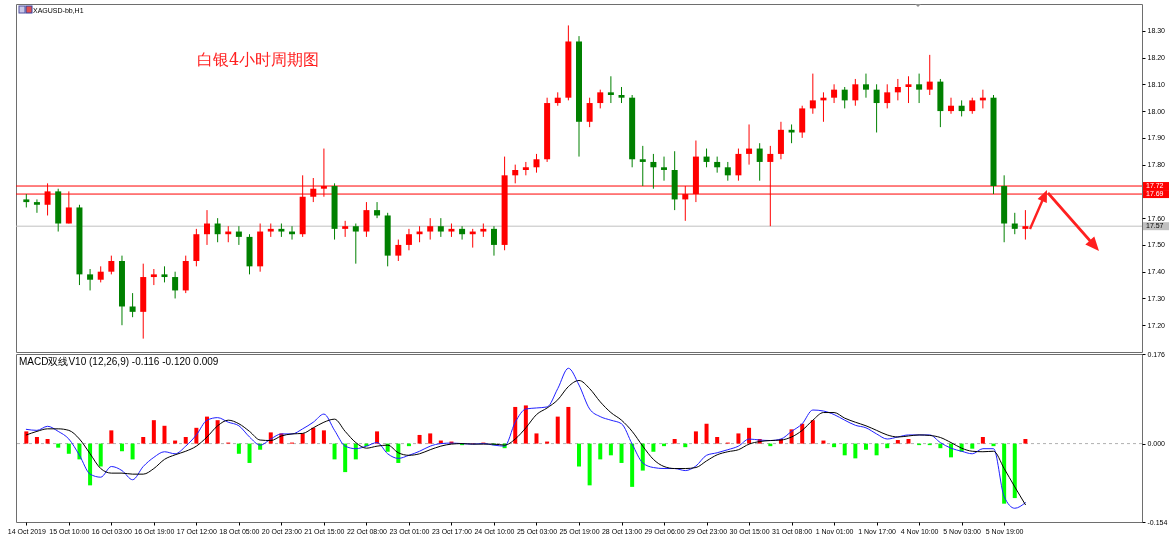  I want to click on chart-title: MACD双线V10 (12,26,9) -0.116 -0.120 0.009, so click(119, 361).